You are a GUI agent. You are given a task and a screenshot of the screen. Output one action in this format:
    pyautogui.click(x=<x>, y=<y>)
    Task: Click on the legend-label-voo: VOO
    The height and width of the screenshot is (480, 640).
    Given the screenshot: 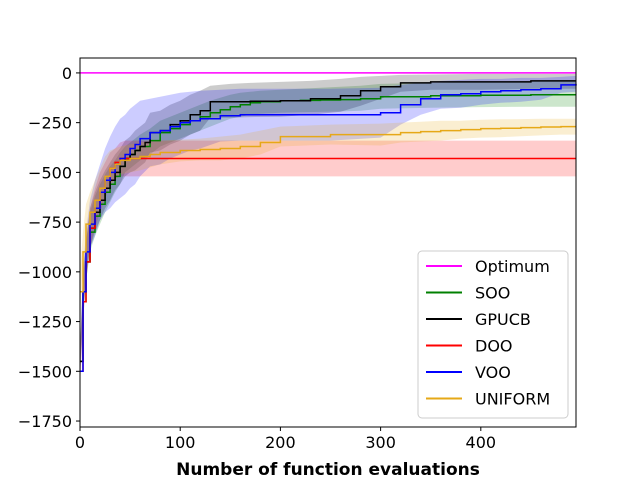 What is the action you would take?
    pyautogui.click(x=493, y=372)
    